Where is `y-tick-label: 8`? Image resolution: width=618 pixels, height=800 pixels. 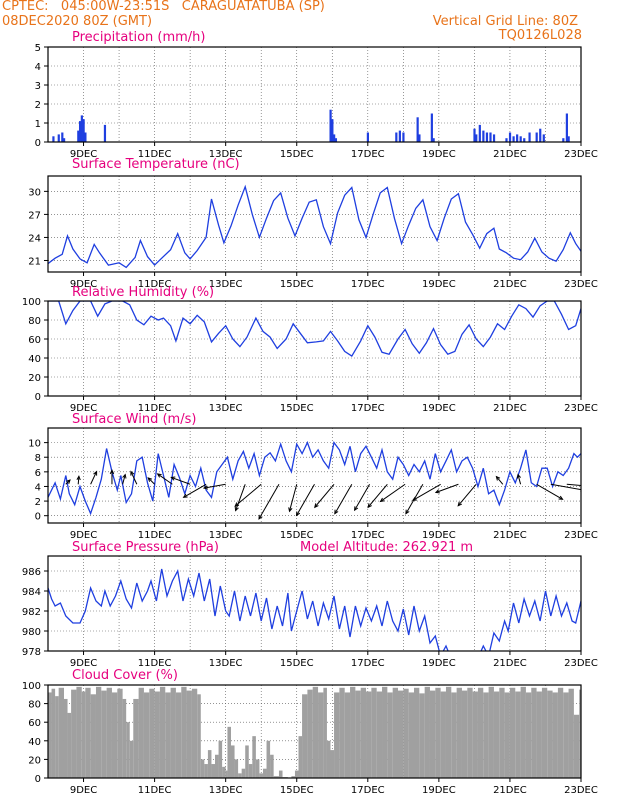
y-tick-label: 8 is located at coordinates (38, 458).